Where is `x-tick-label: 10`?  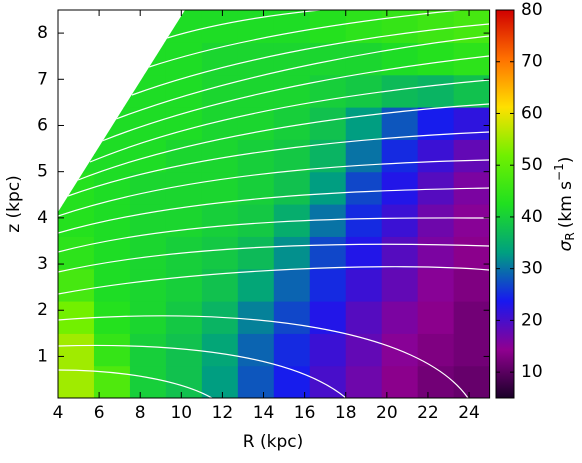
x-tick-label: 10 is located at coordinates (181, 413).